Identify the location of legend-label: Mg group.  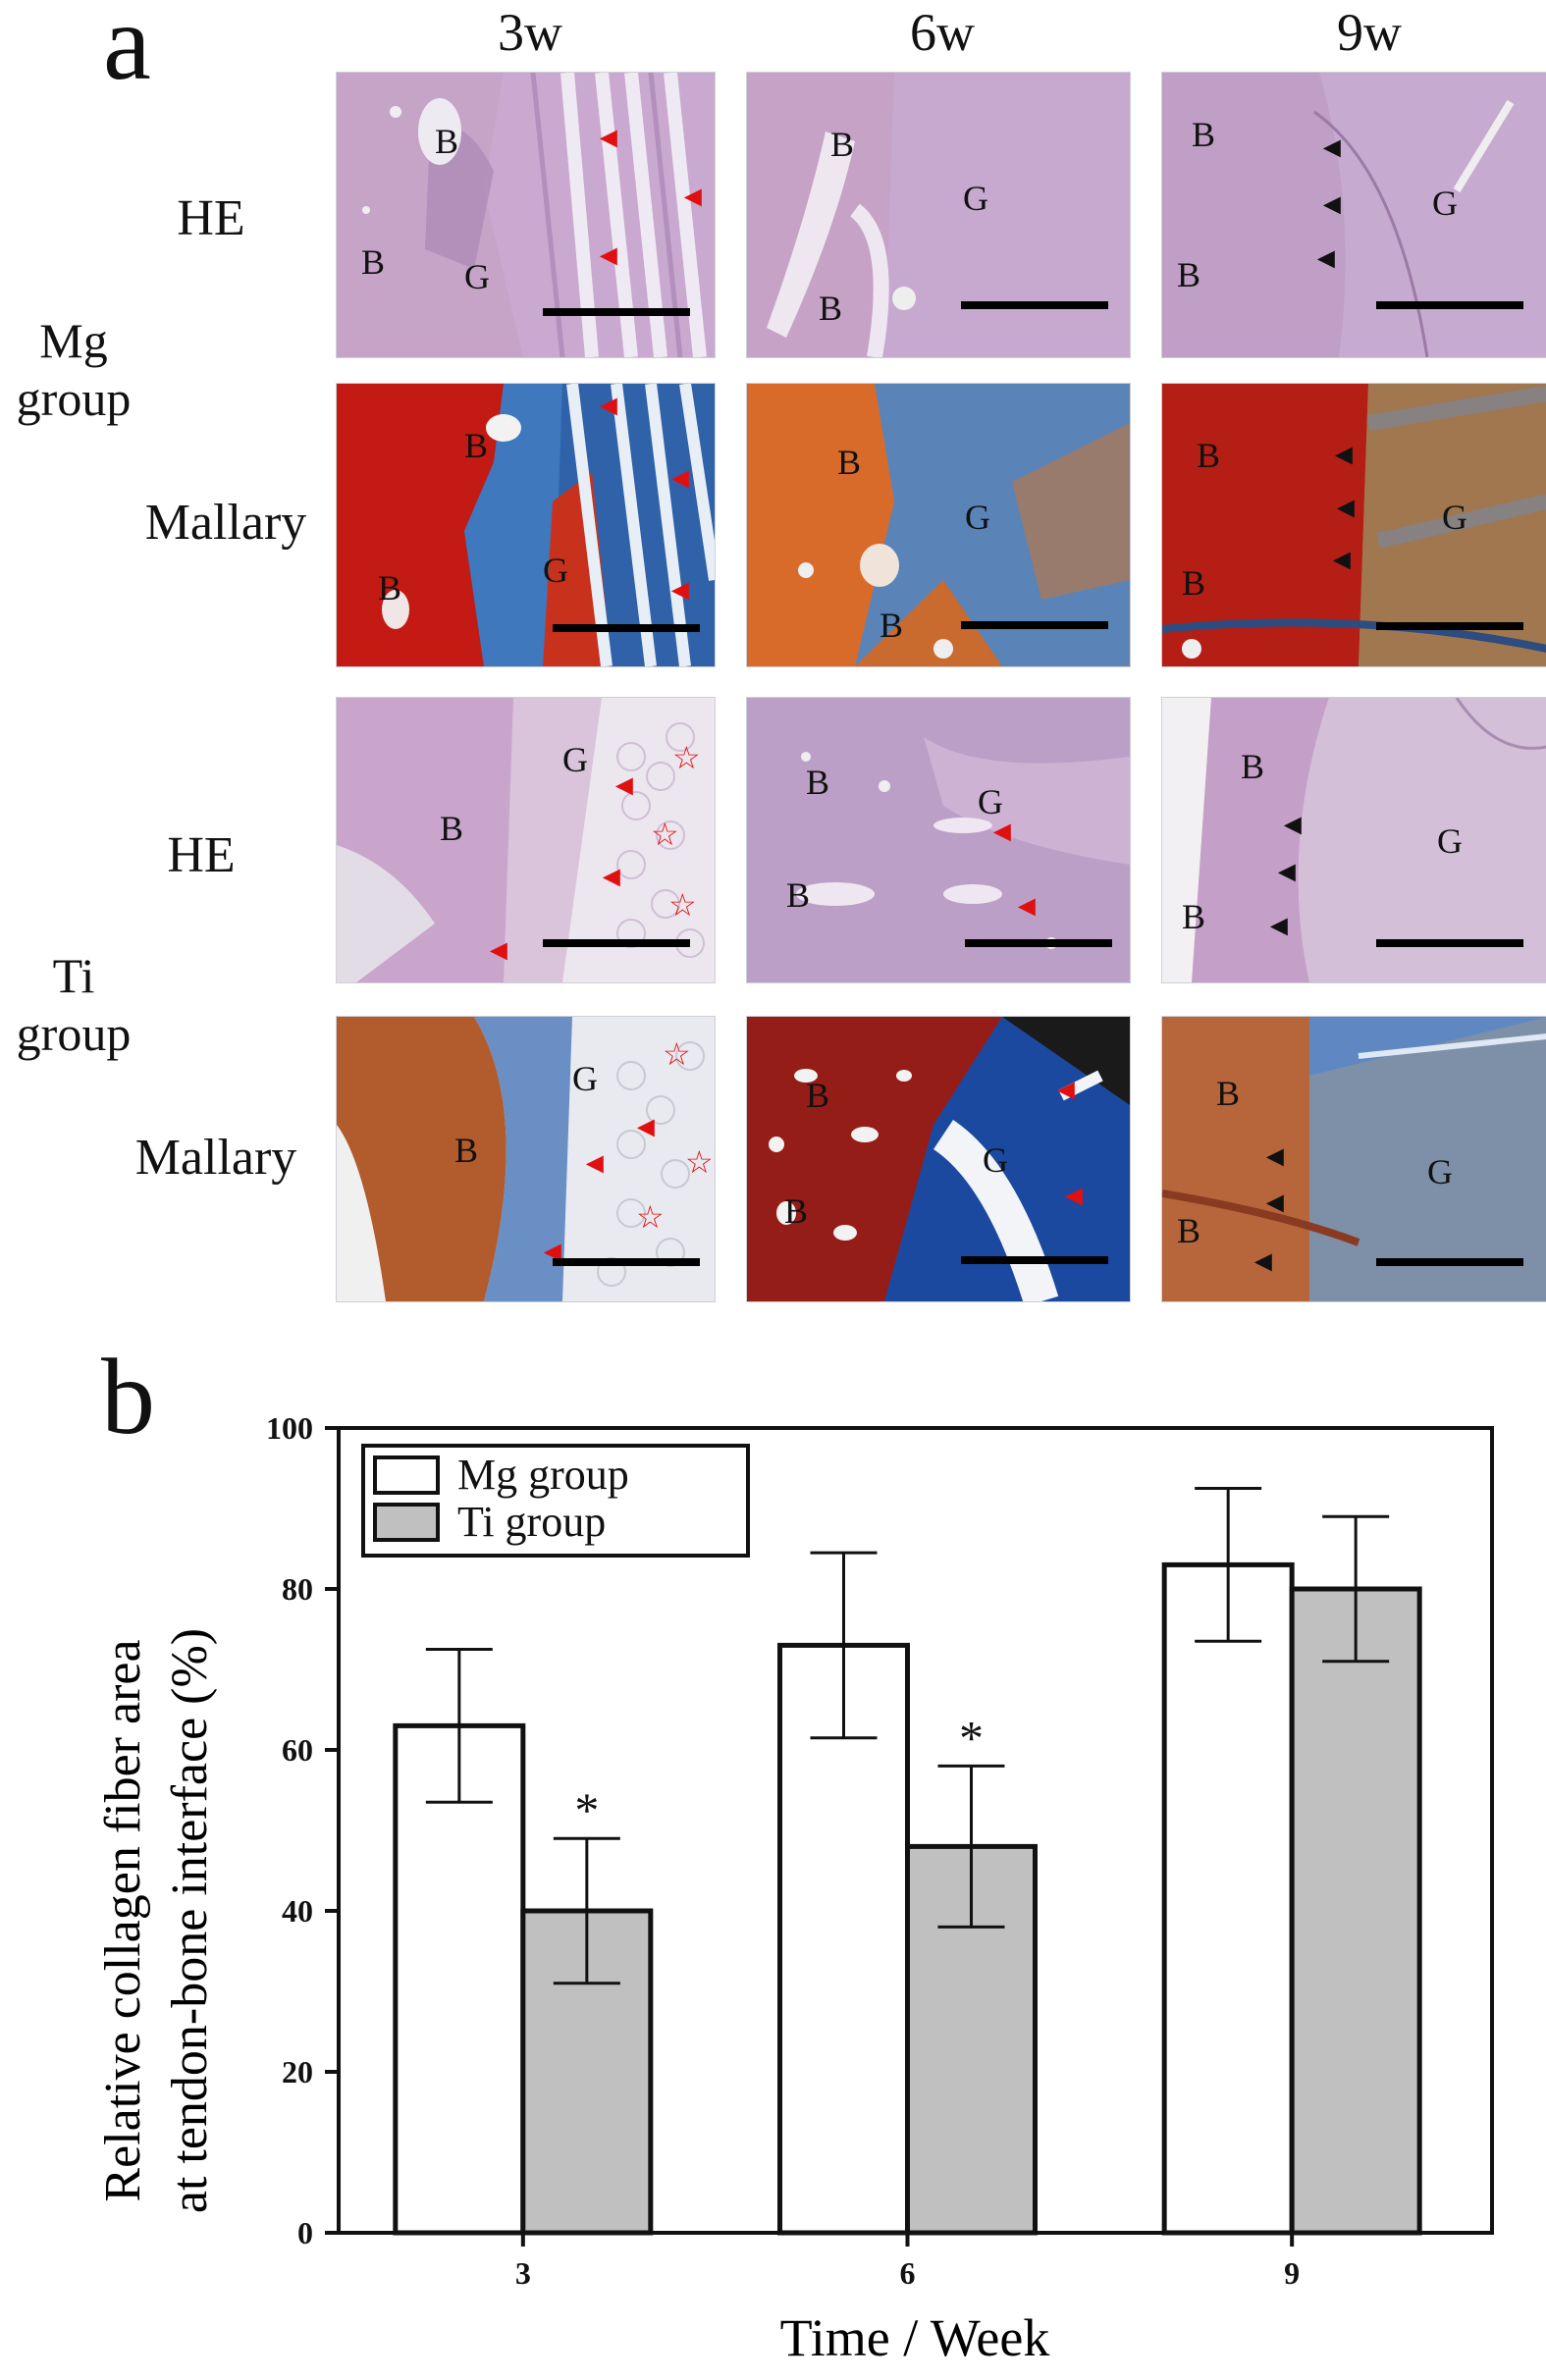
(543, 1475).